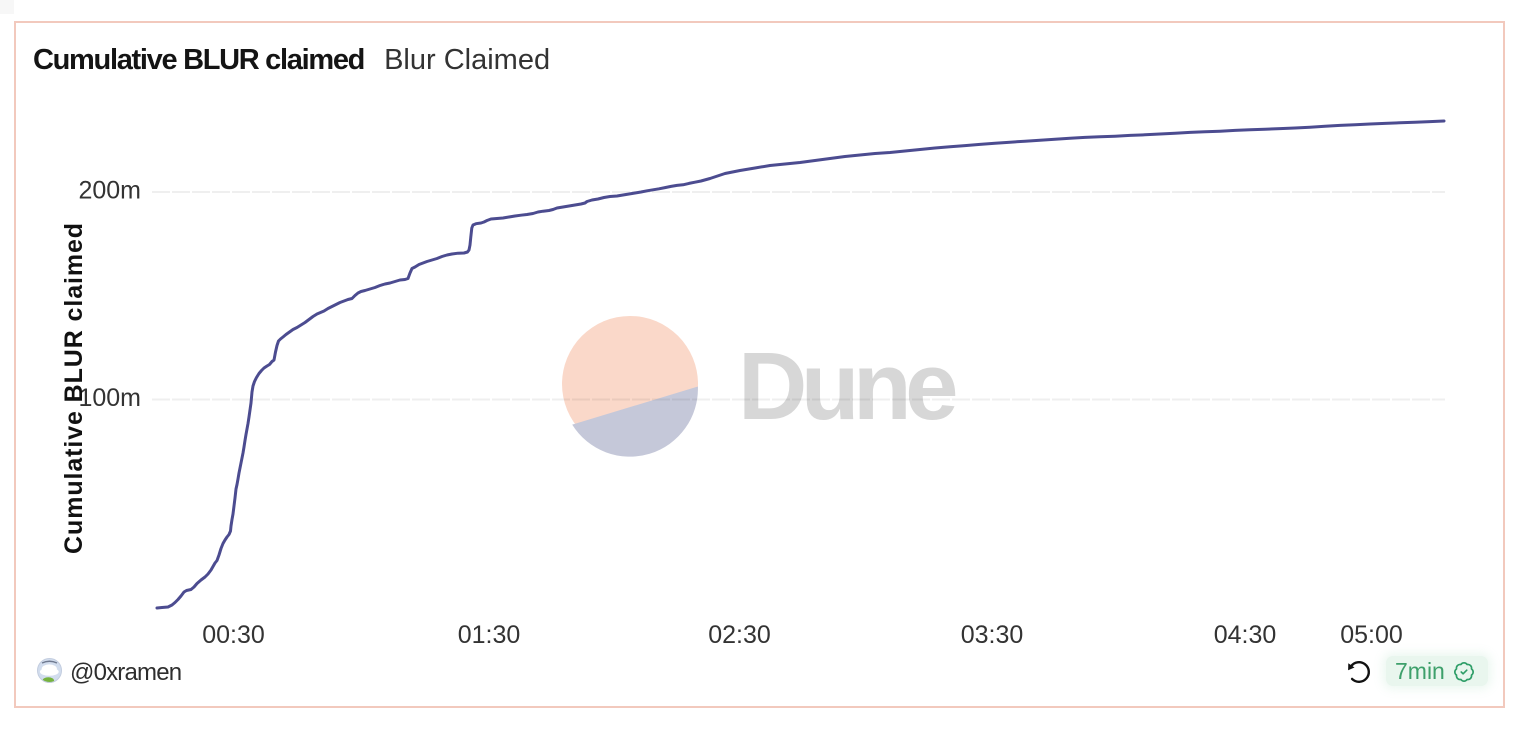  What do you see at coordinates (1371, 635) in the screenshot?
I see `svg-text: 05:00` at bounding box center [1371, 635].